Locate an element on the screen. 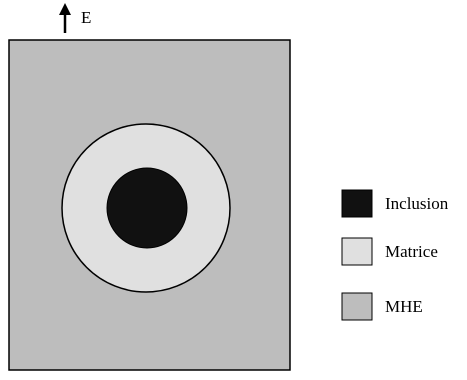 The image size is (467, 380). field-label: E is located at coordinates (86, 17).